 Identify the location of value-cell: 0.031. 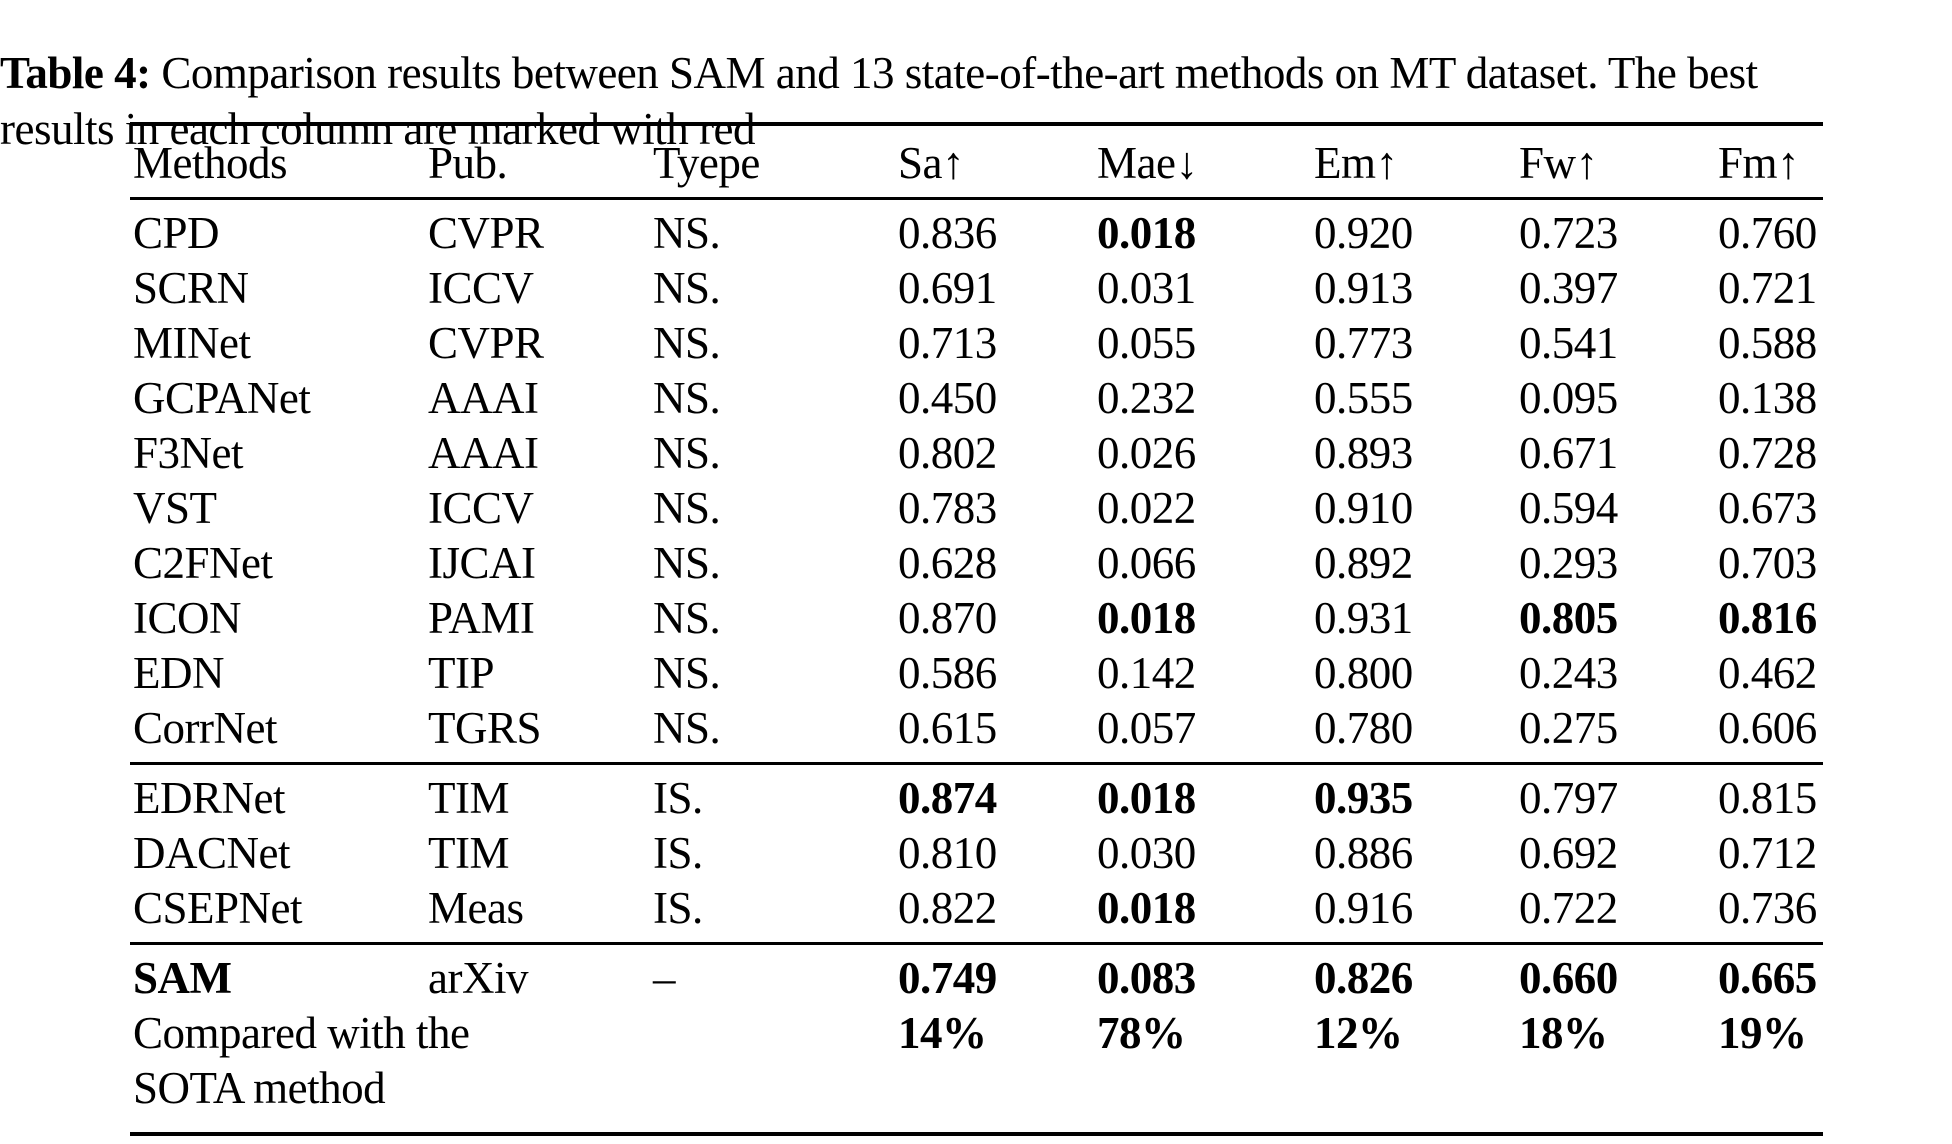
(1146, 288).